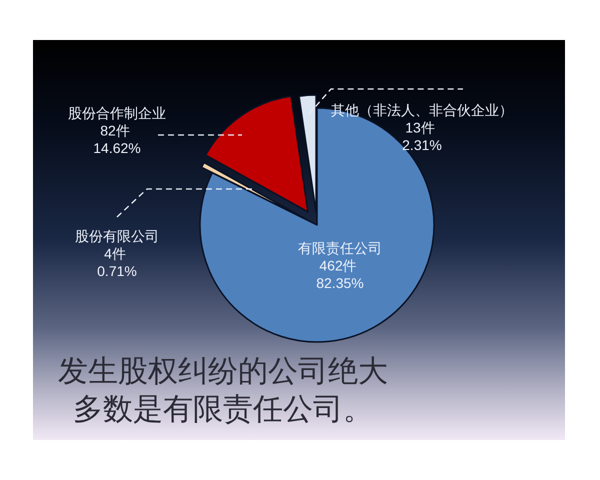 The image size is (600, 480). Describe the element at coordinates (117, 262) in the screenshot. I see `data-label: 4件 0.71%` at that location.